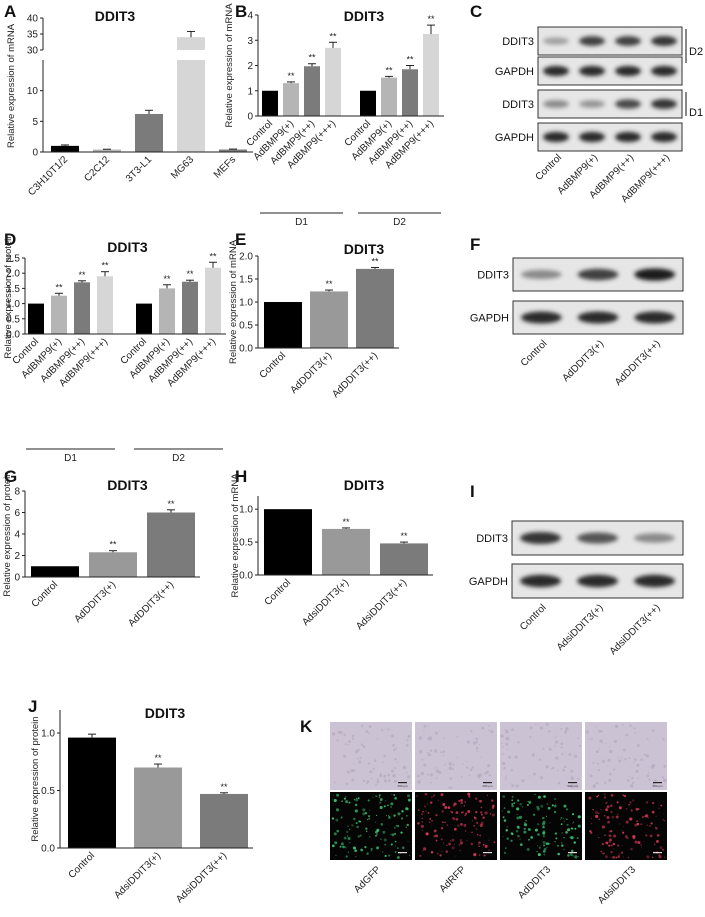 Image resolution: width=705 pixels, height=917 pixels. Describe the element at coordinates (364, 16) in the screenshot. I see `chart-title: DDIT3` at that location.